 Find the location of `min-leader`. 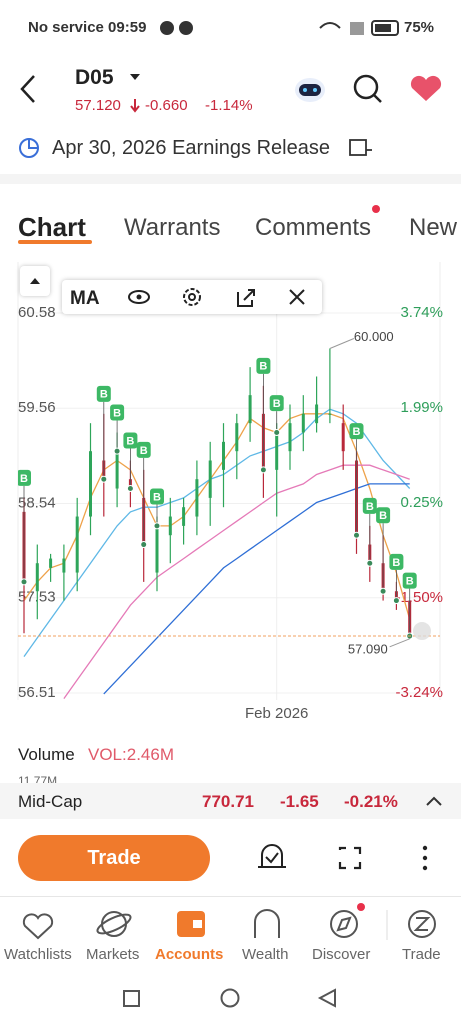

min-leader is located at coordinates (399, 643).